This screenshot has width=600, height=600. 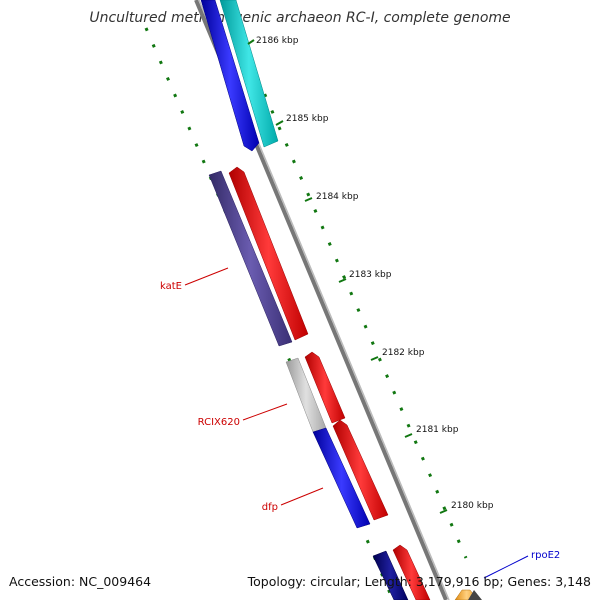 What do you see at coordinates (268, 253) in the screenshot?
I see `red-feature-katE` at bounding box center [268, 253].